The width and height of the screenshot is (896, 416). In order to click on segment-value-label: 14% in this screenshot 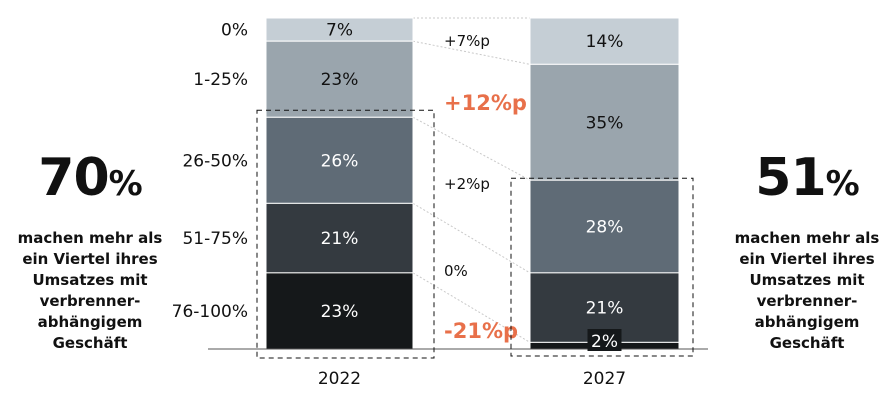, I will do `click(605, 42)`.